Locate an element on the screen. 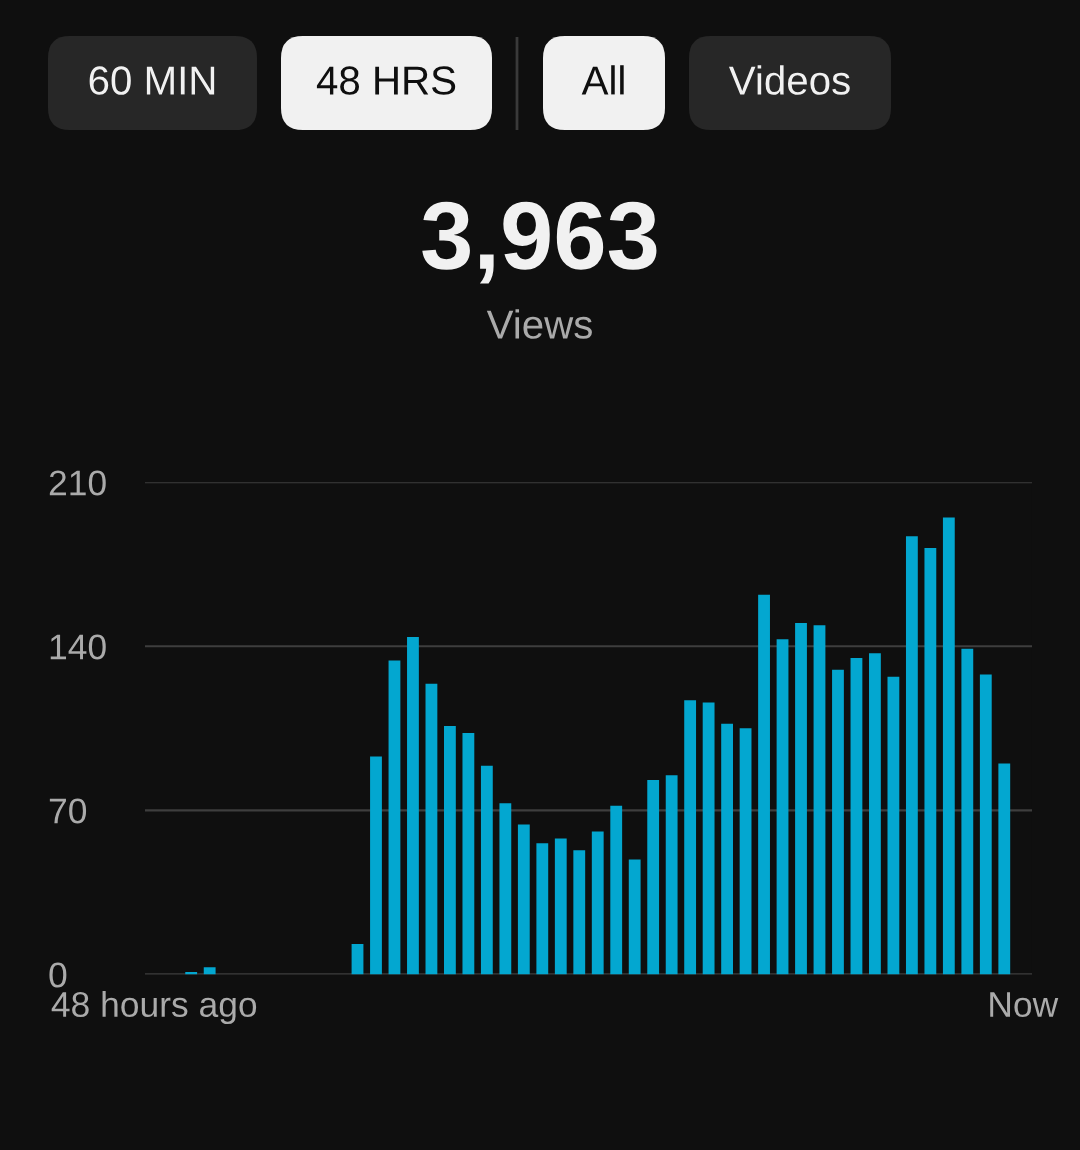  chart-title: 3,963 is located at coordinates (539, 242).